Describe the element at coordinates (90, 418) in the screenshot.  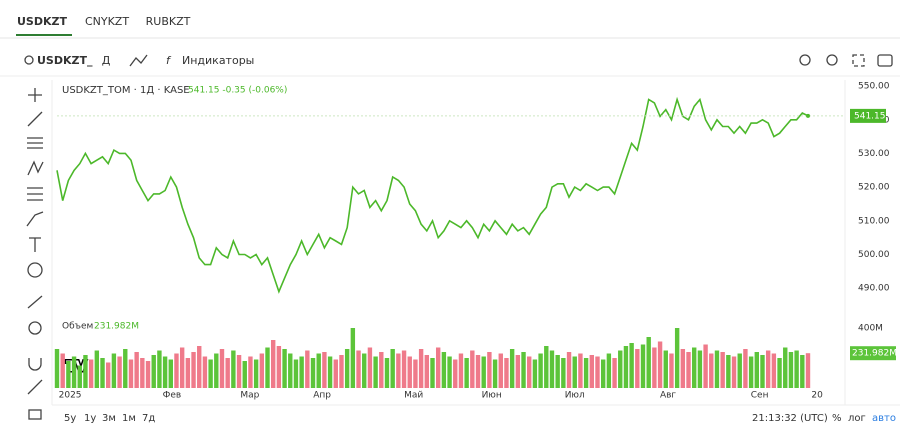
I see `range-button: 1у` at that location.